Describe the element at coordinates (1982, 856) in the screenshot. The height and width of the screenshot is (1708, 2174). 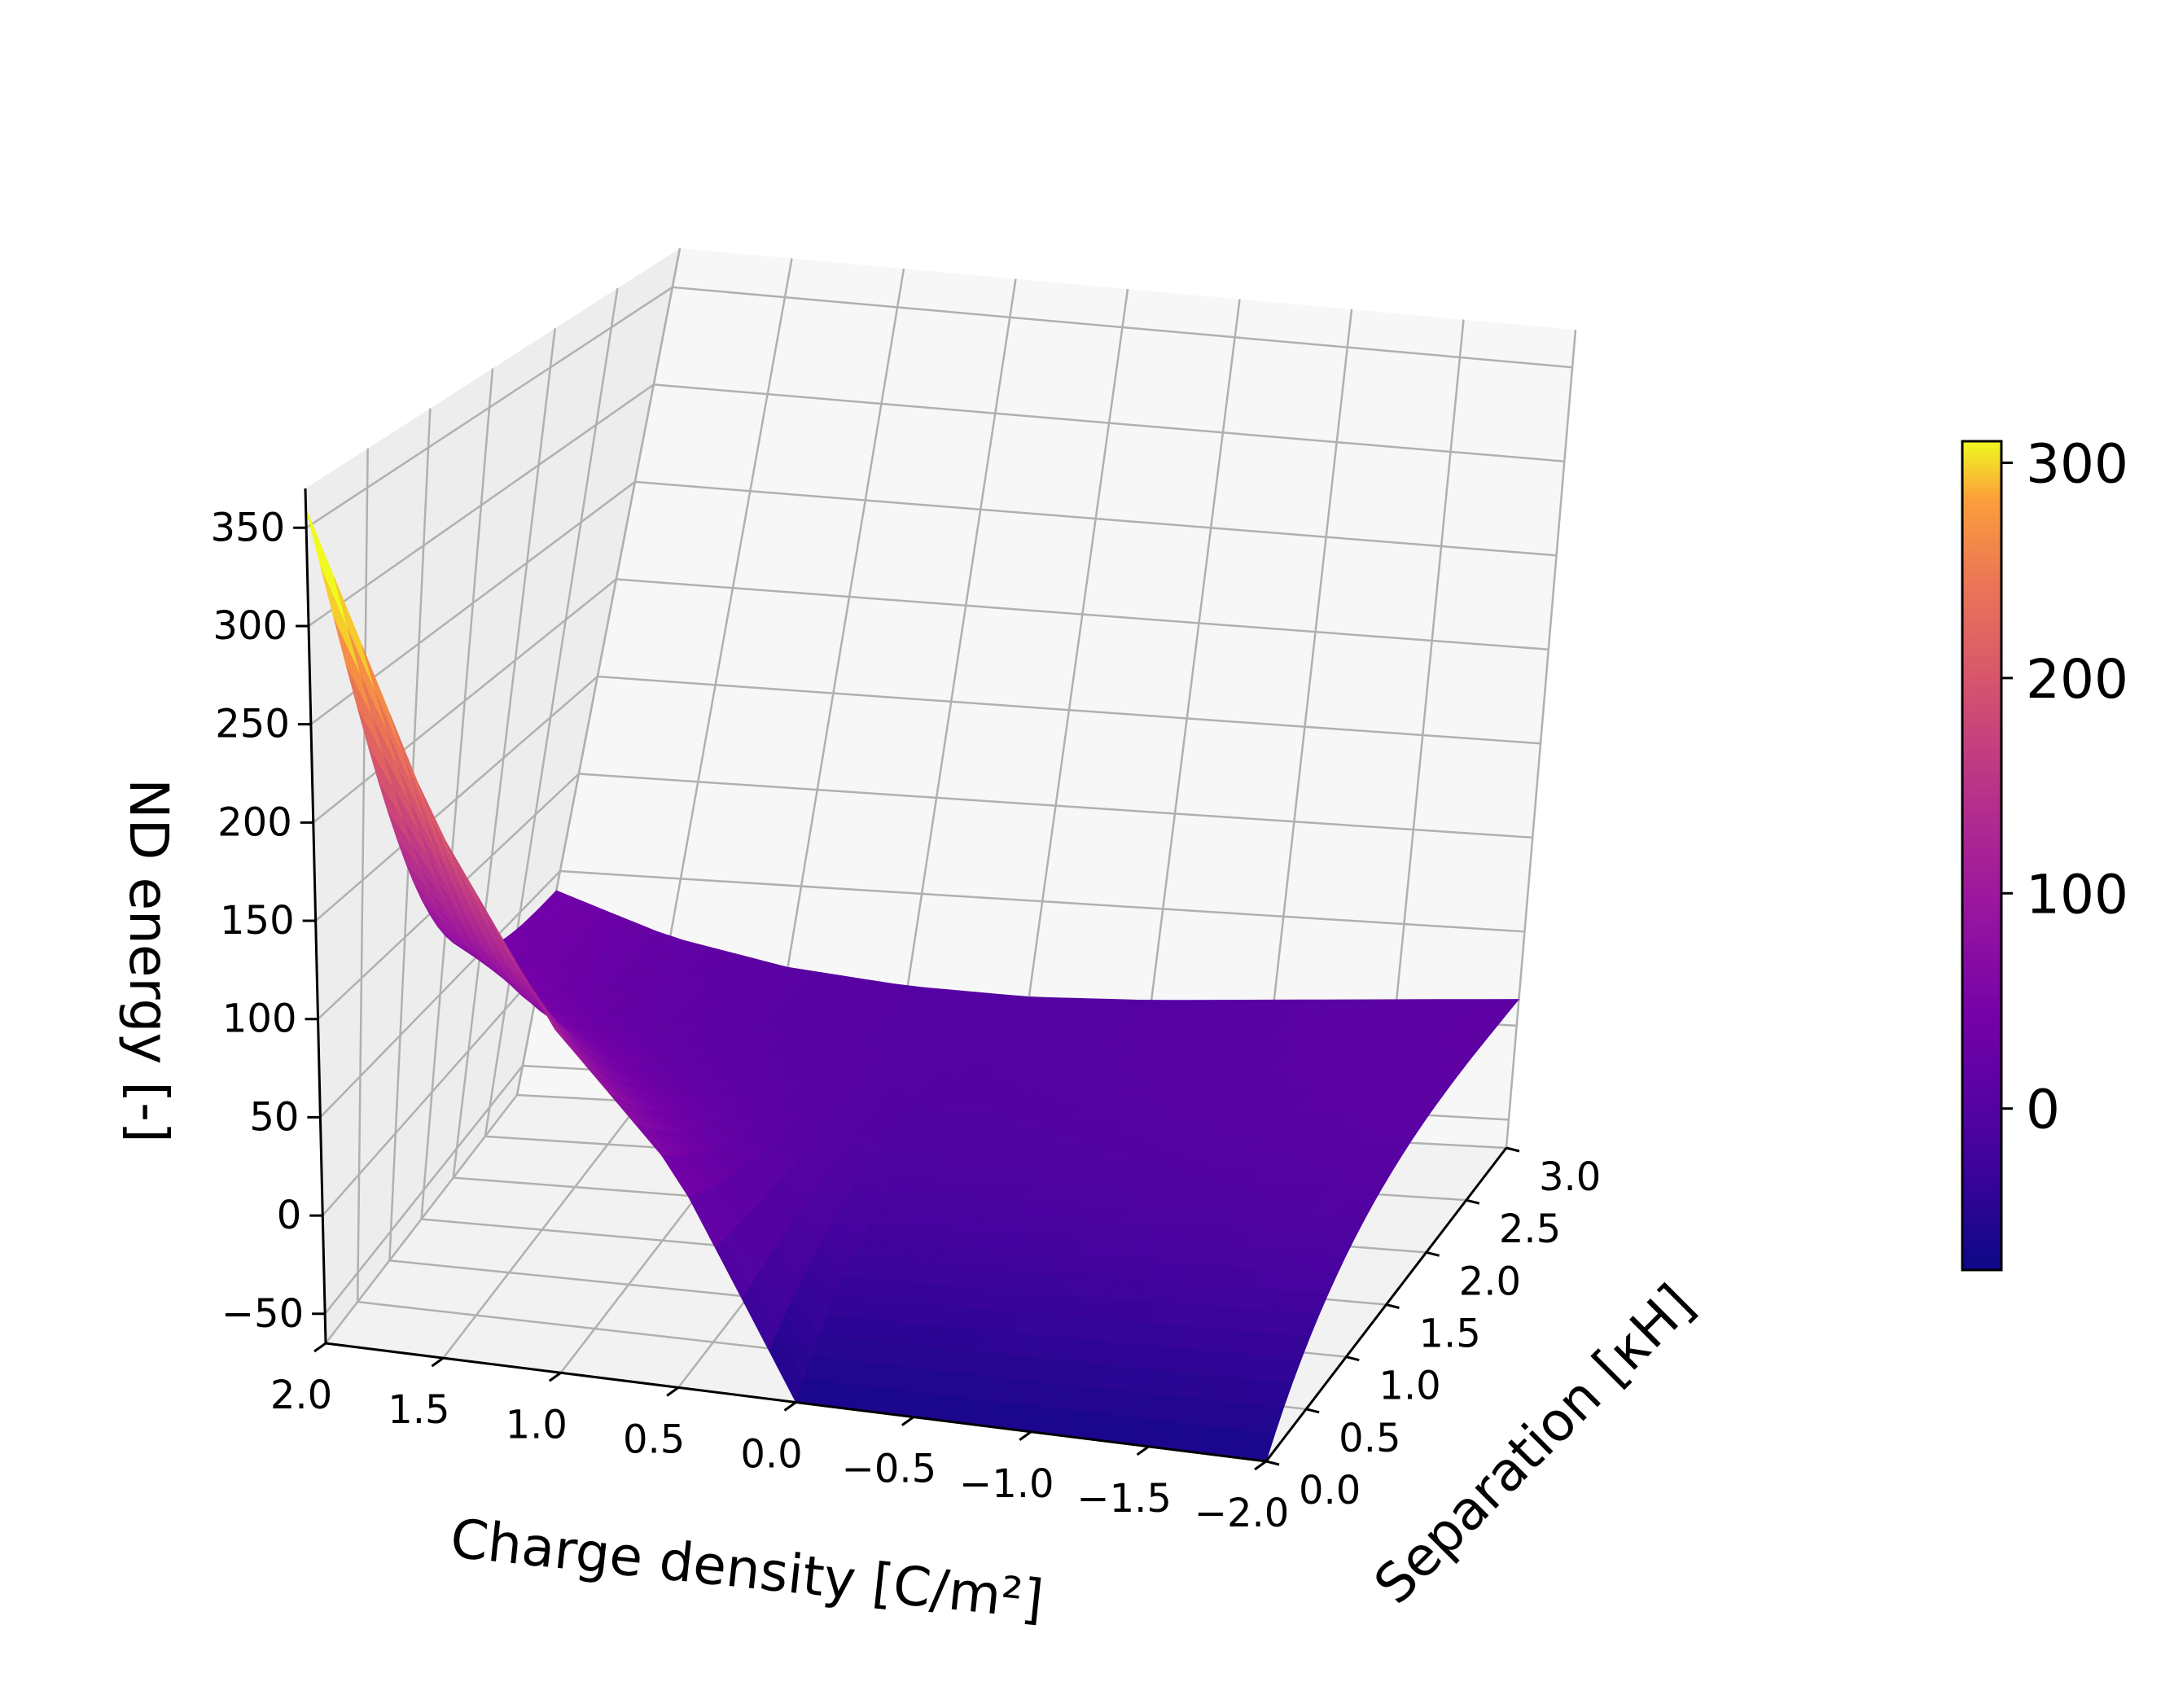
I see `colorbar-gradient` at that location.